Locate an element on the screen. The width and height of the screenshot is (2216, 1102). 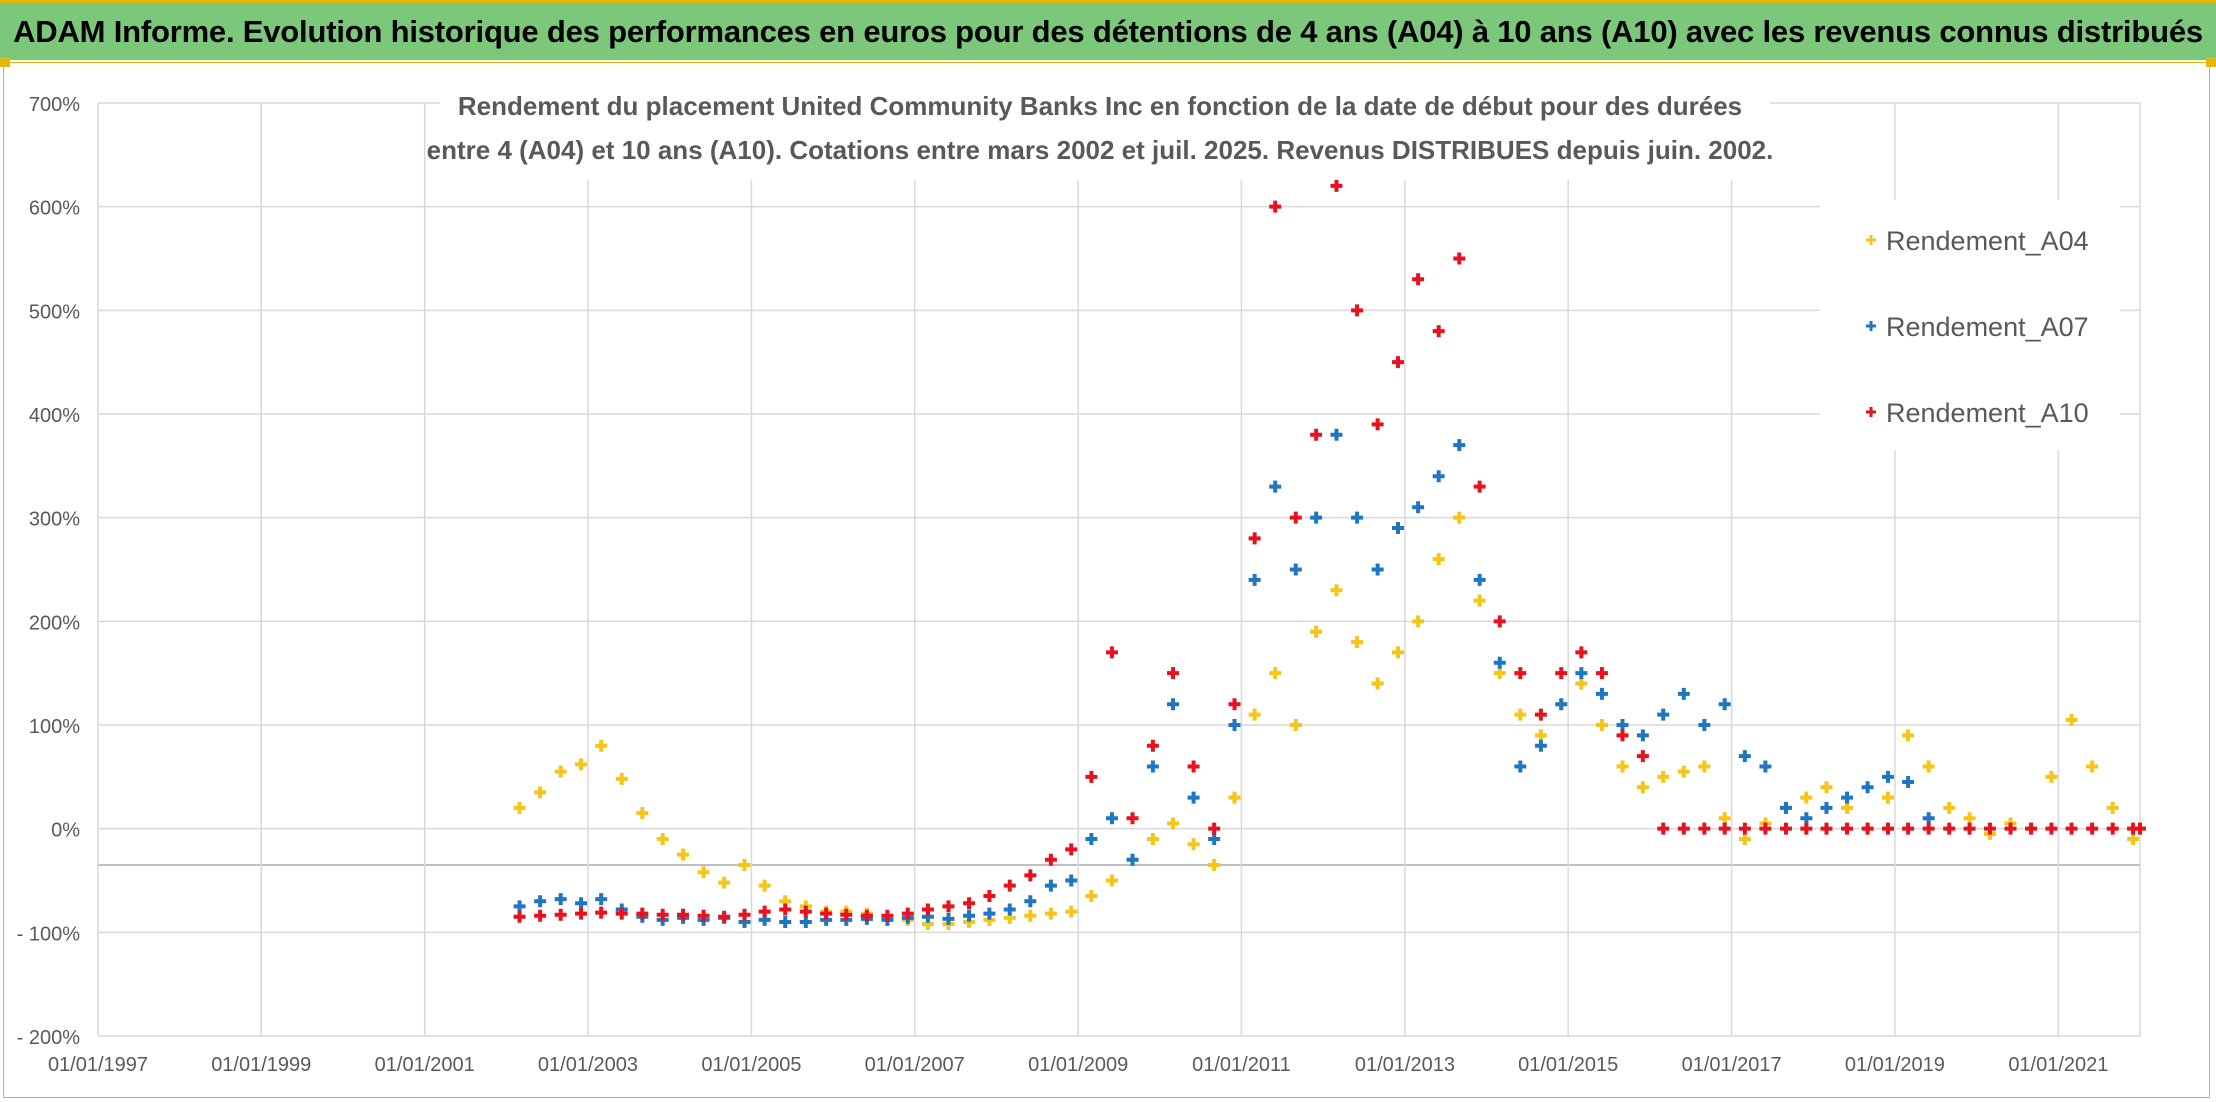
x-tick-label: 01/01/2017 is located at coordinates (1732, 1065).